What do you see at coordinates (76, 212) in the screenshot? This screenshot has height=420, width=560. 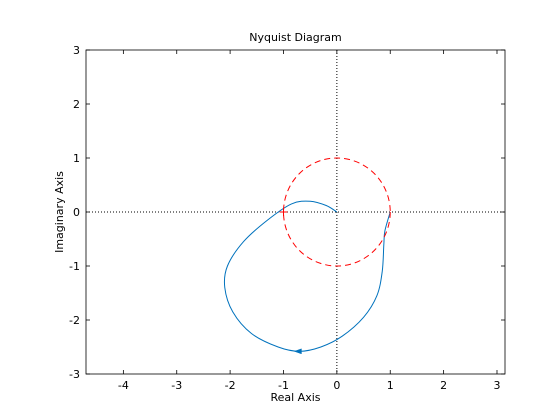 I see `y-tick-label: 0` at bounding box center [76, 212].